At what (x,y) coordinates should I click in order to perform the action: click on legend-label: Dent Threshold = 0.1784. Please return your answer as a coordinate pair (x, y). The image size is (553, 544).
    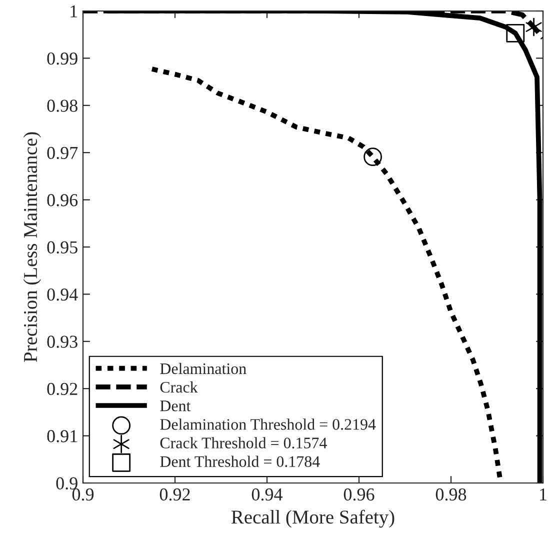
    Looking at the image, I should click on (240, 462).